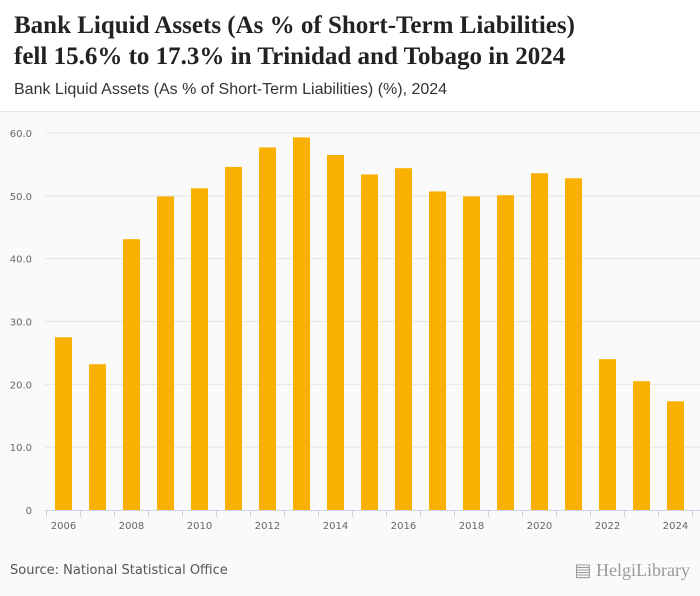 Image resolution: width=700 pixels, height=596 pixels. I want to click on bar-2015, so click(369, 342).